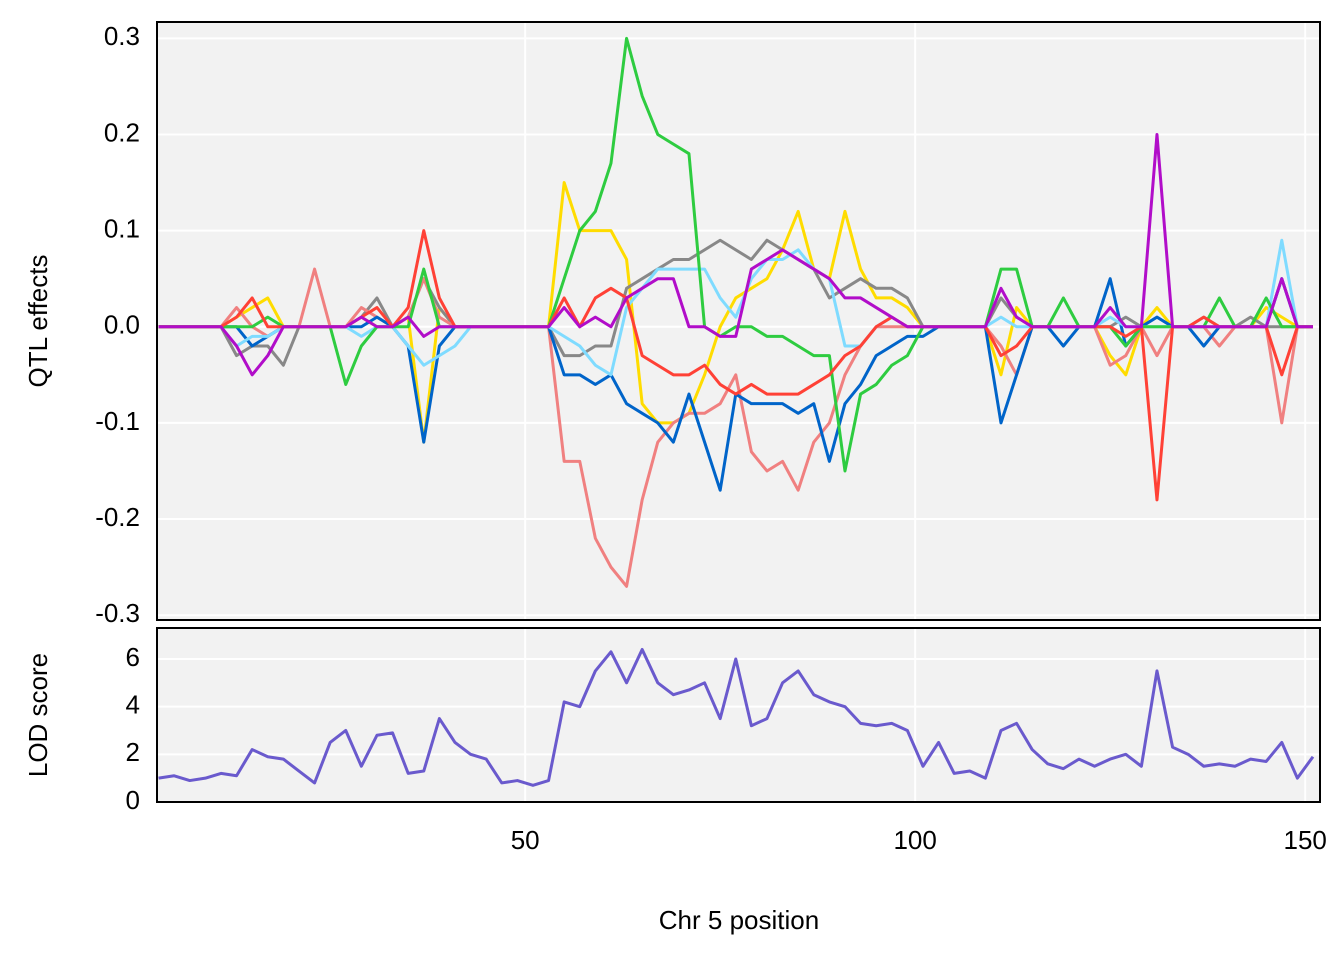 The image size is (1344, 960). I want to click on x-tick-label: 50, so click(525, 840).